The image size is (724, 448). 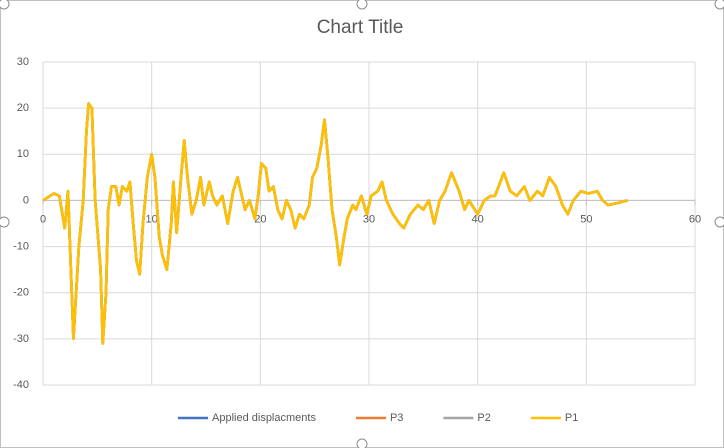 I want to click on chart-title: Chart Title, so click(x=360, y=27).